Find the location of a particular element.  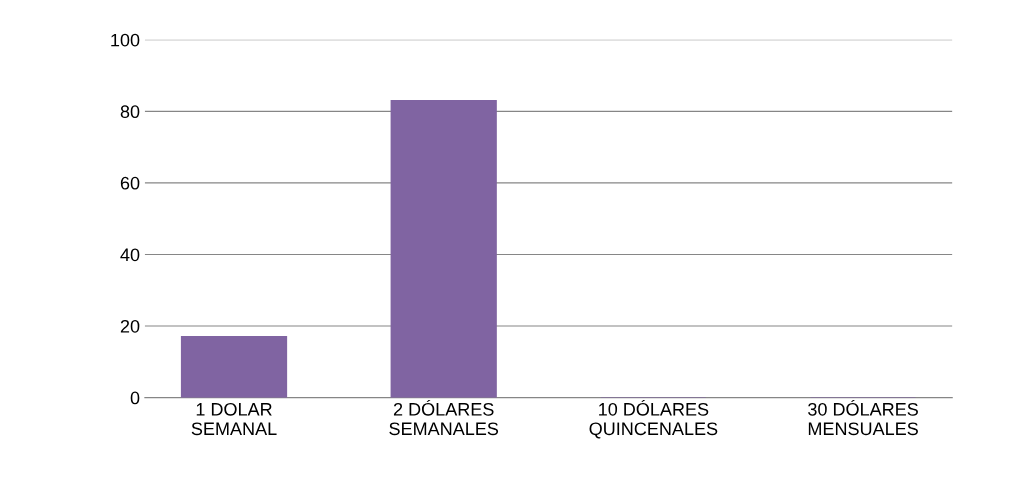

y-tick-label: 40 is located at coordinates (130, 255).